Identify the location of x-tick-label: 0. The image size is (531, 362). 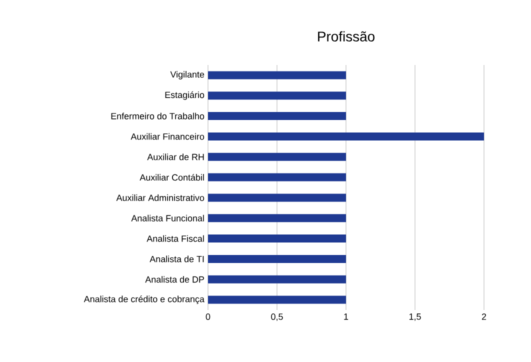
(208, 317).